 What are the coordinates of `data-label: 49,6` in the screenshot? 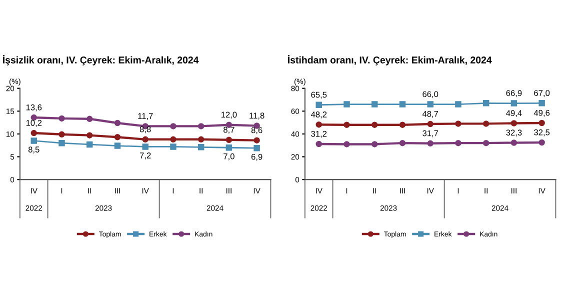 It's located at (542, 113).